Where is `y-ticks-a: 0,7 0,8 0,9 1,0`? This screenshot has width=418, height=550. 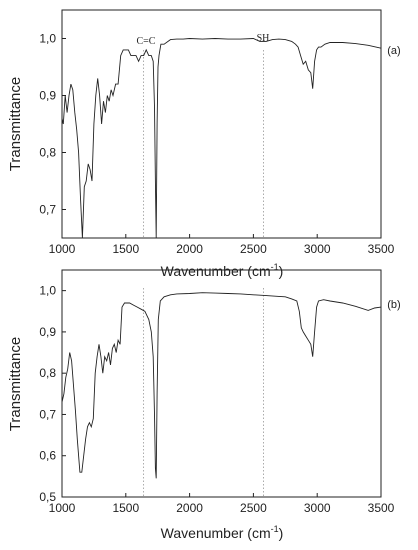
y-ticks-a: 0,7 0,8 0,9 1,0 is located at coordinates (52, 124).